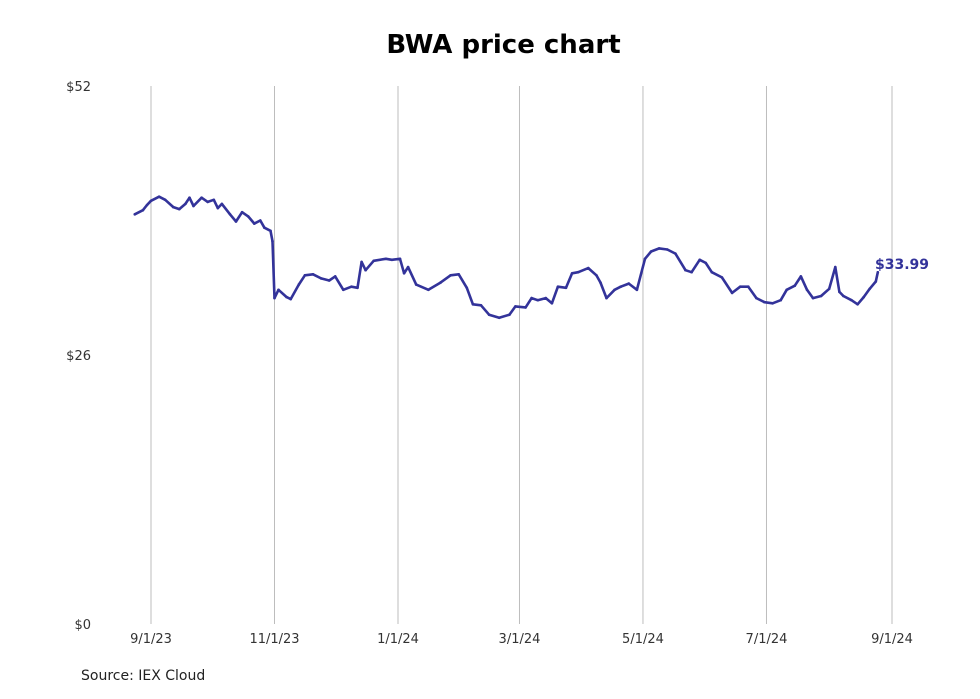  What do you see at coordinates (643, 639) in the screenshot?
I see `x-tick-label: 5/1/24` at bounding box center [643, 639].